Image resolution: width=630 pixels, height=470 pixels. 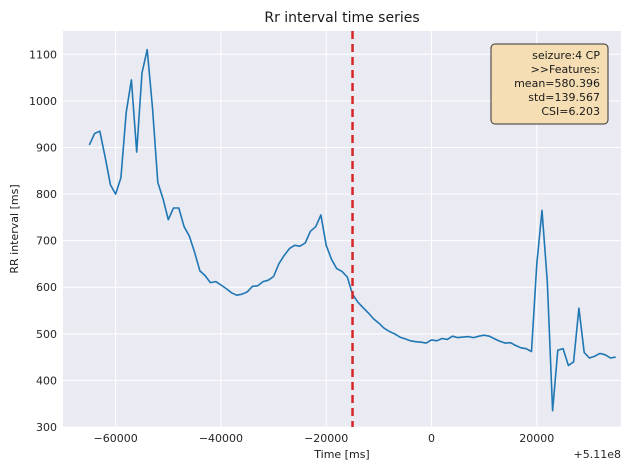 What do you see at coordinates (431, 438) in the screenshot?
I see `x-tick-label: 0` at bounding box center [431, 438].